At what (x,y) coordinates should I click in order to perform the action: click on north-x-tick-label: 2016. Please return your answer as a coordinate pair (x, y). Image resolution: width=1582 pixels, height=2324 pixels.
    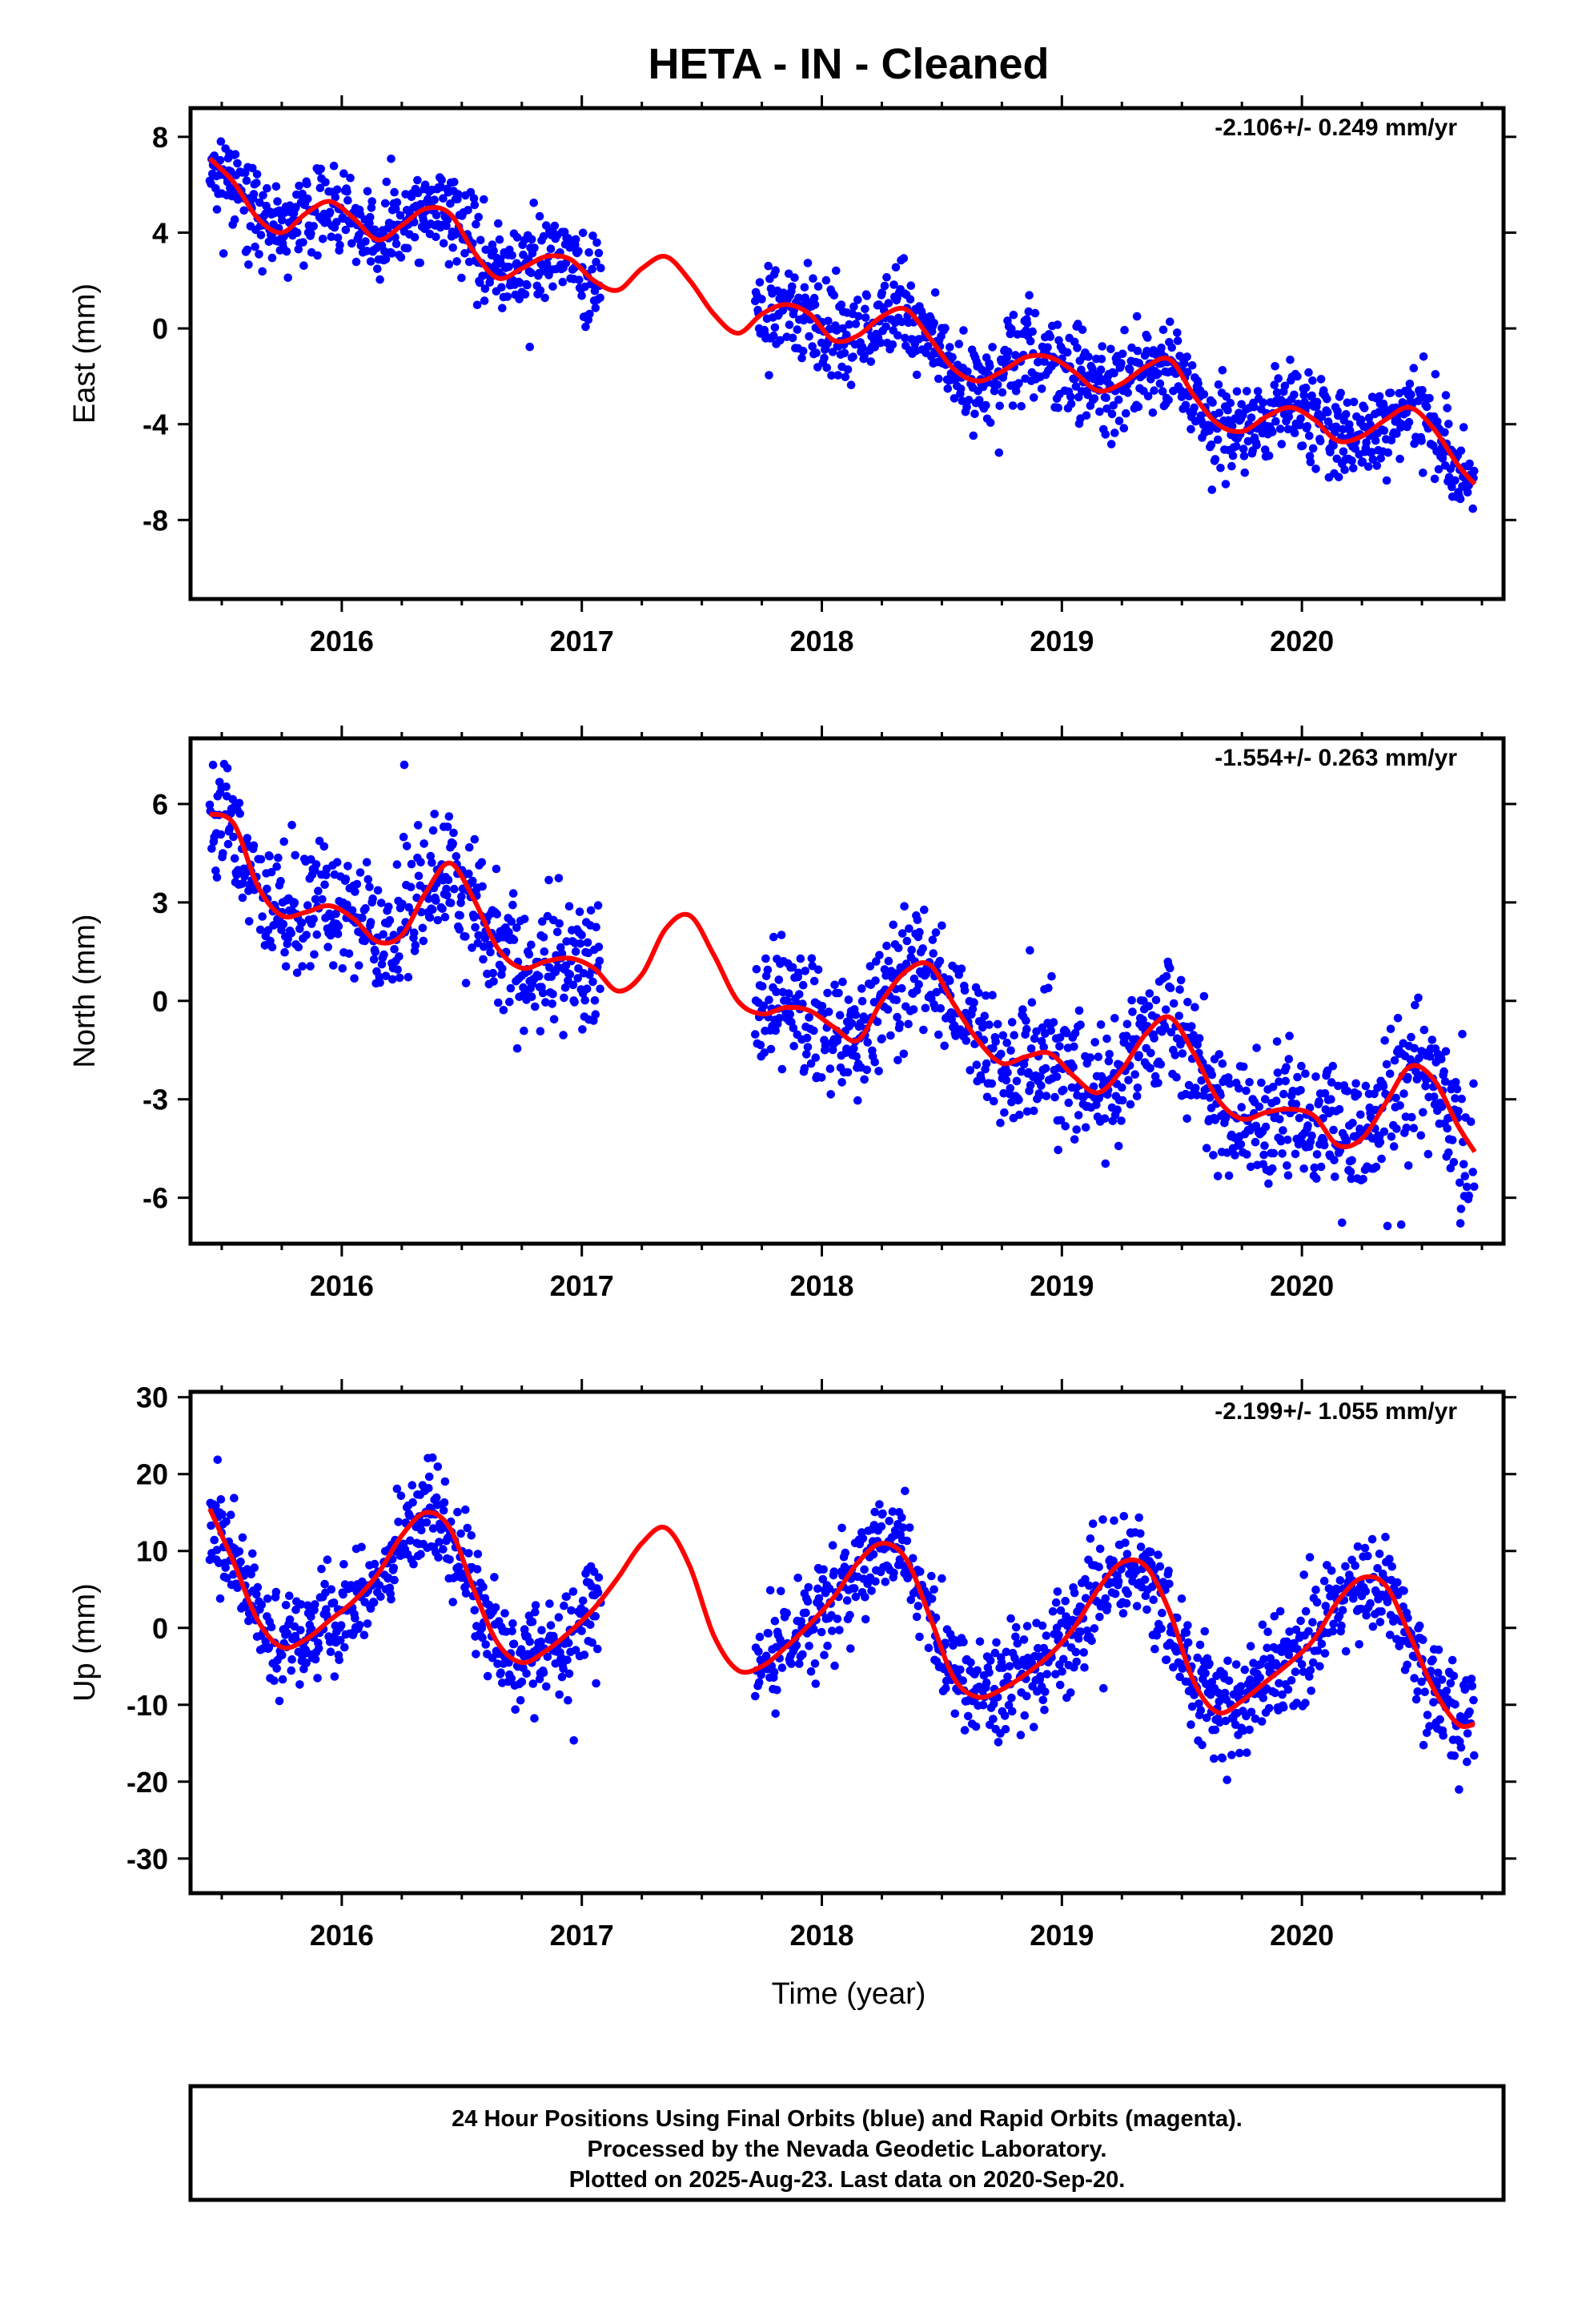
    Looking at the image, I should click on (342, 1285).